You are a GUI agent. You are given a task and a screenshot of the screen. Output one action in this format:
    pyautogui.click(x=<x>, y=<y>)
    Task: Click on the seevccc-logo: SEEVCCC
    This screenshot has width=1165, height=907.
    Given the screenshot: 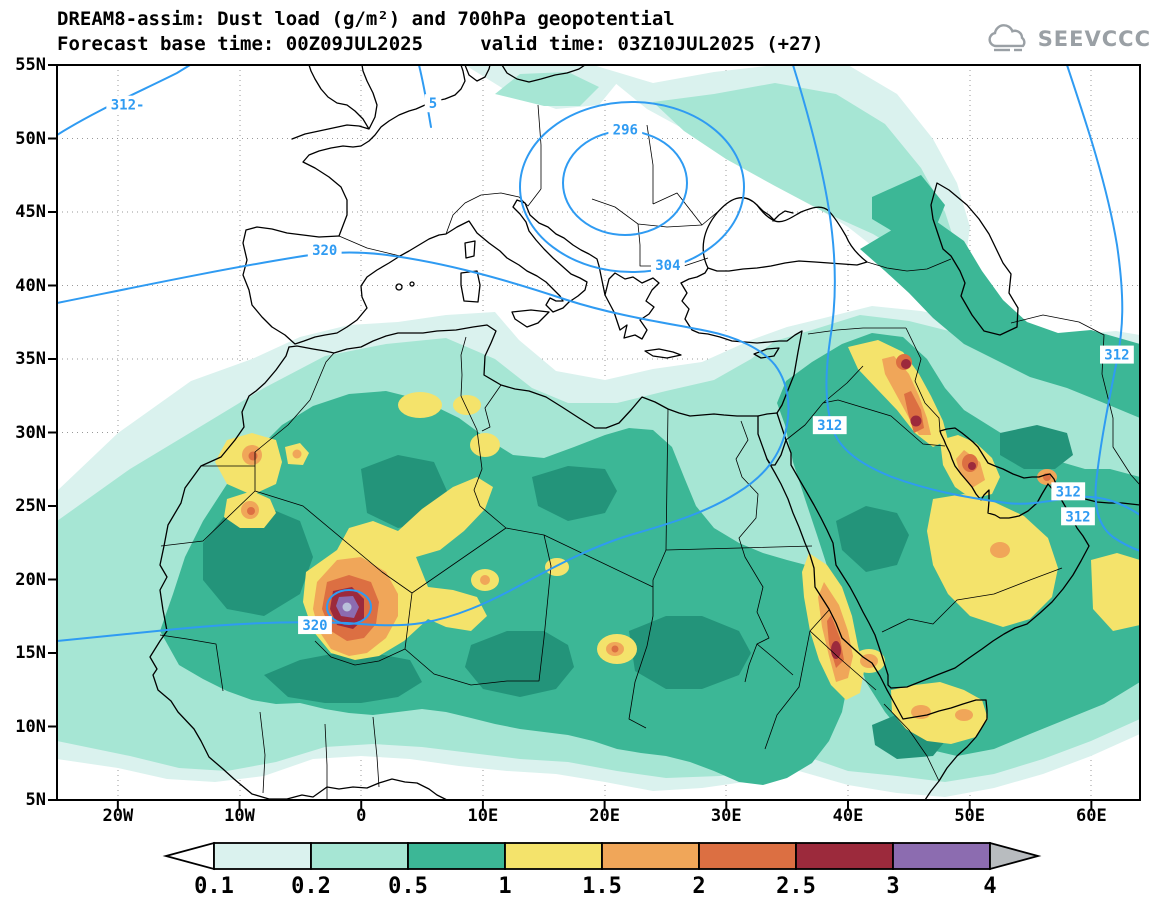 What is the action you would take?
    pyautogui.click(x=1067, y=39)
    